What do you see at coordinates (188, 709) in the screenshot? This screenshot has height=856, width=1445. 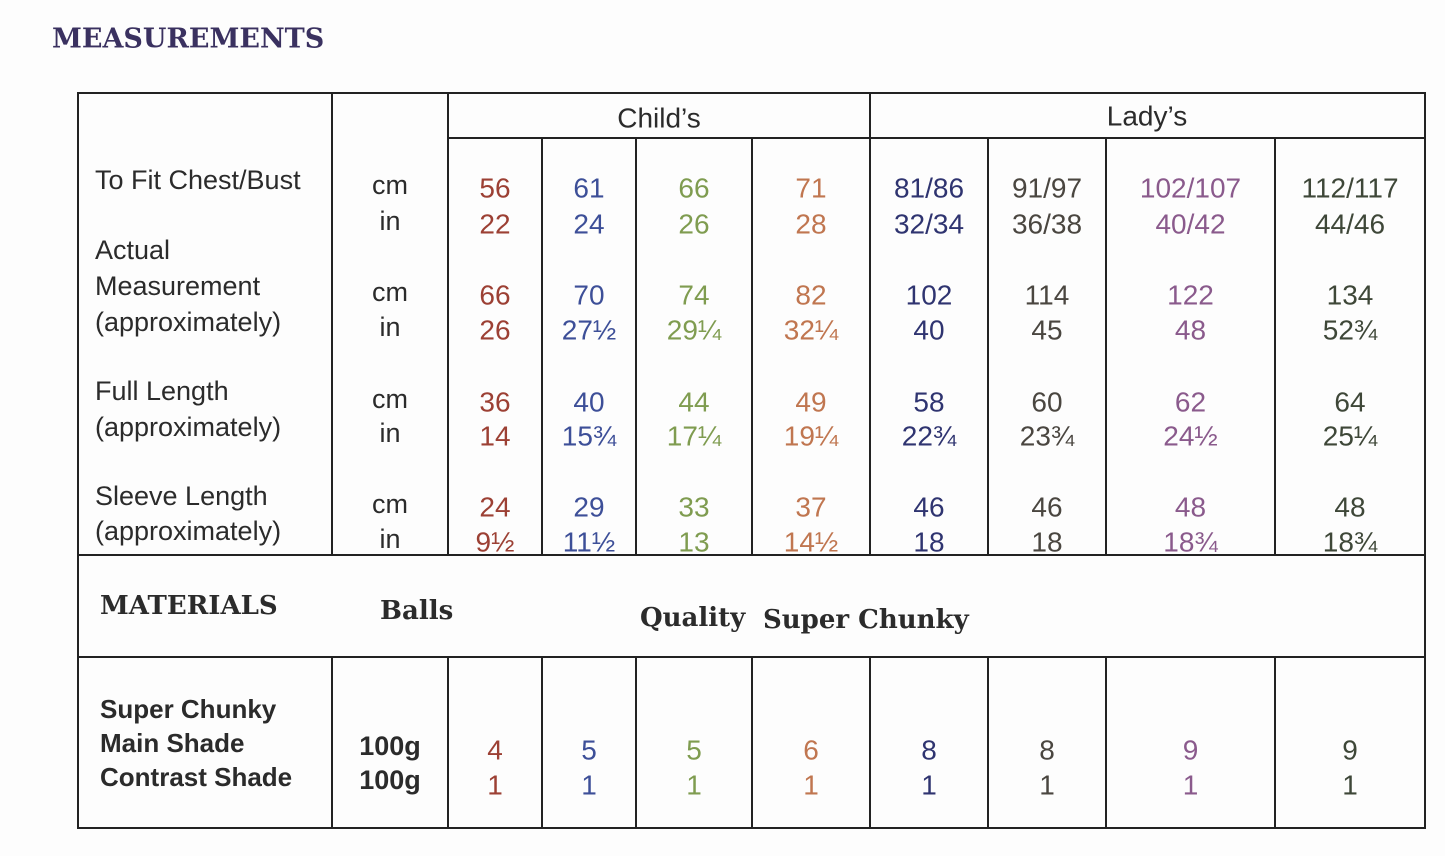 I see `yarn-label: Super Chunky` at bounding box center [188, 709].